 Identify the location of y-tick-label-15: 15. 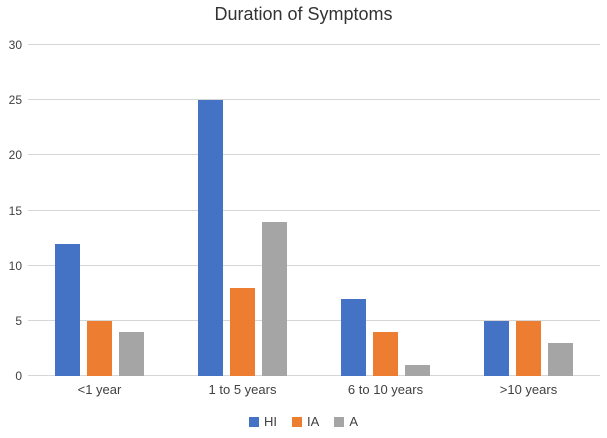
(15, 210).